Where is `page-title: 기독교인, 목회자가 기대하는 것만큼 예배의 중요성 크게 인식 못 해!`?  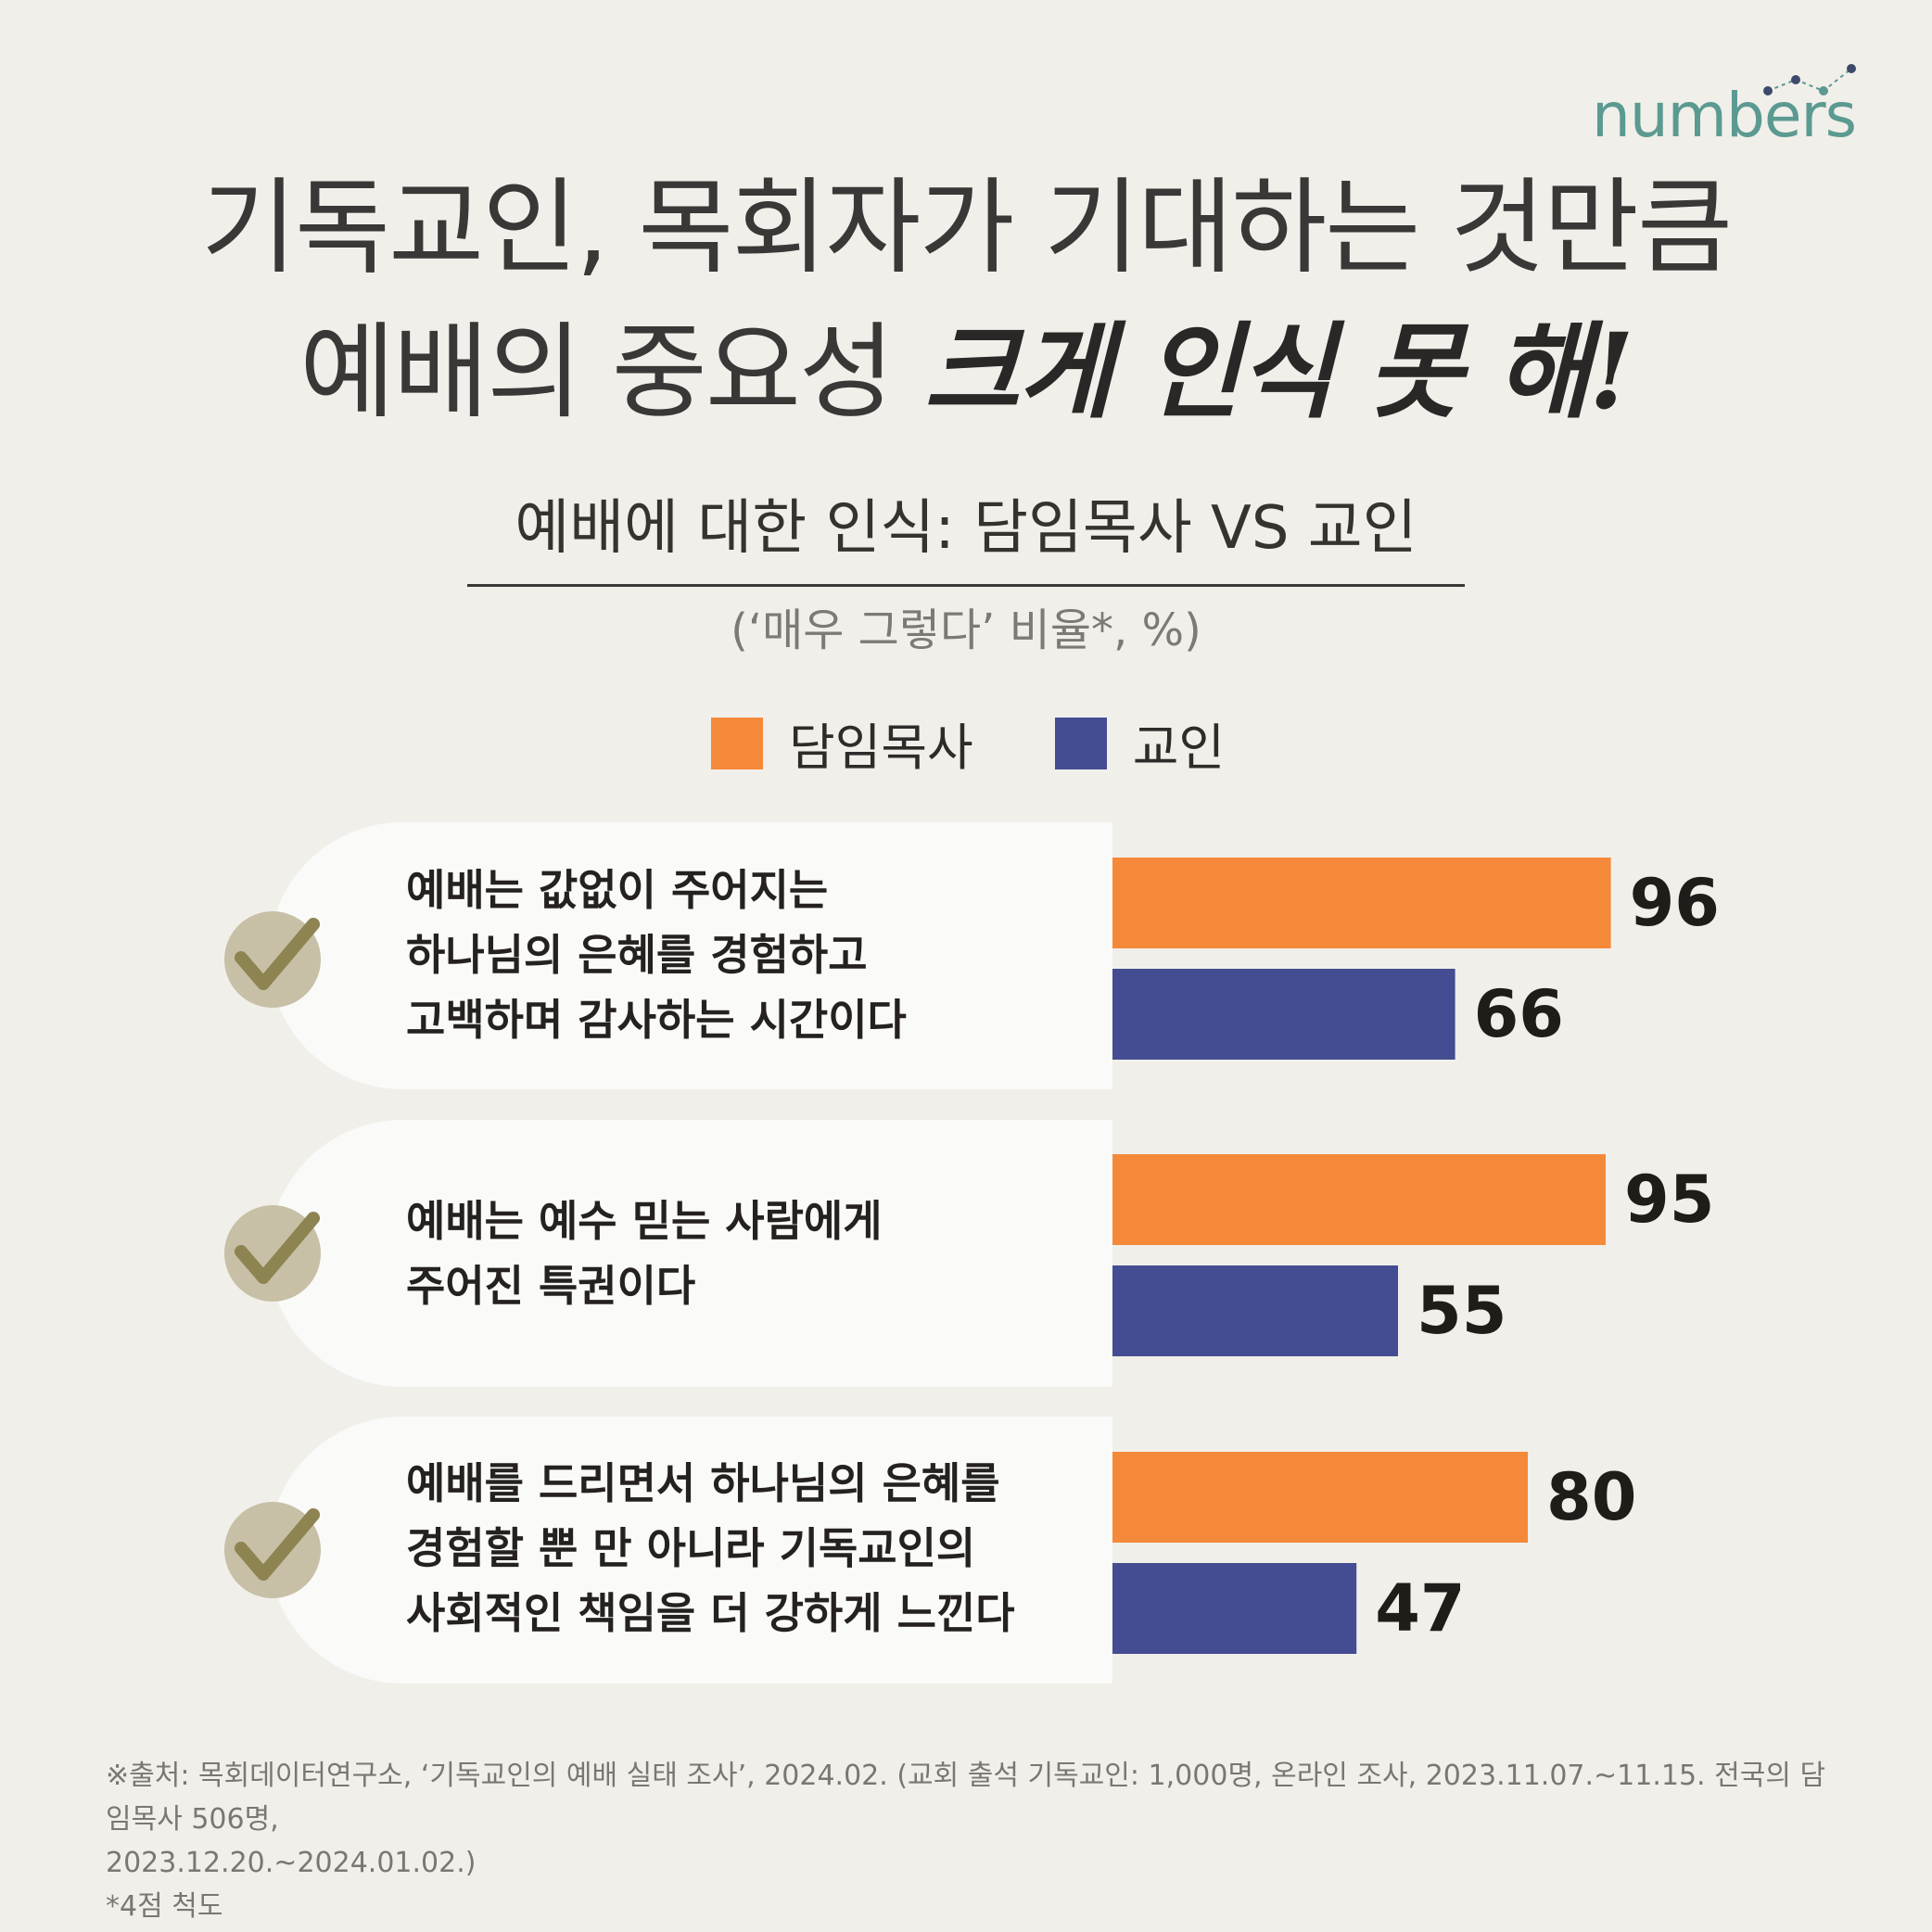 page-title: 기독교인, 목회자가 기대하는 것만큼 예배의 중요성 크게 인식 못 해! is located at coordinates (966, 300).